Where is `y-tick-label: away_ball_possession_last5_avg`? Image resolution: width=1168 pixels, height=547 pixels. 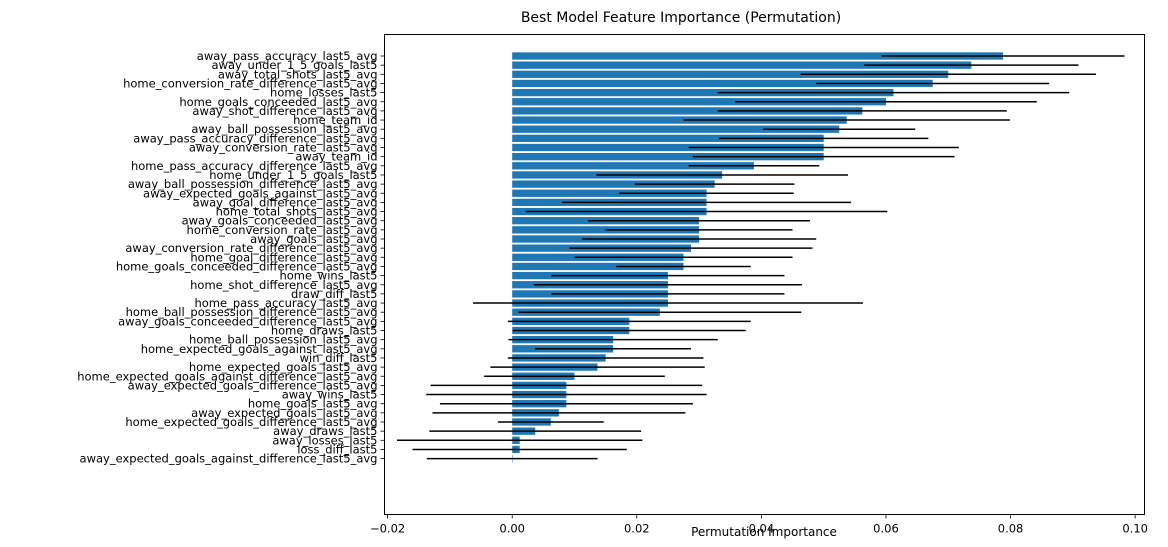 y-tick-label: away_ball_possession_last5_avg is located at coordinates (284, 129).